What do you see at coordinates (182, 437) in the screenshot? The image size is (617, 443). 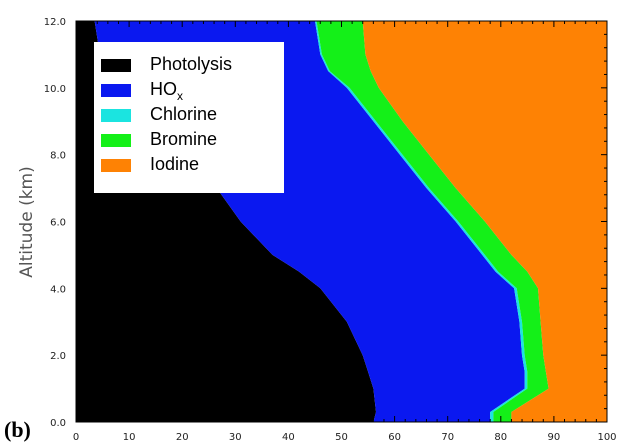 I see `x-tick-label: 20` at bounding box center [182, 437].